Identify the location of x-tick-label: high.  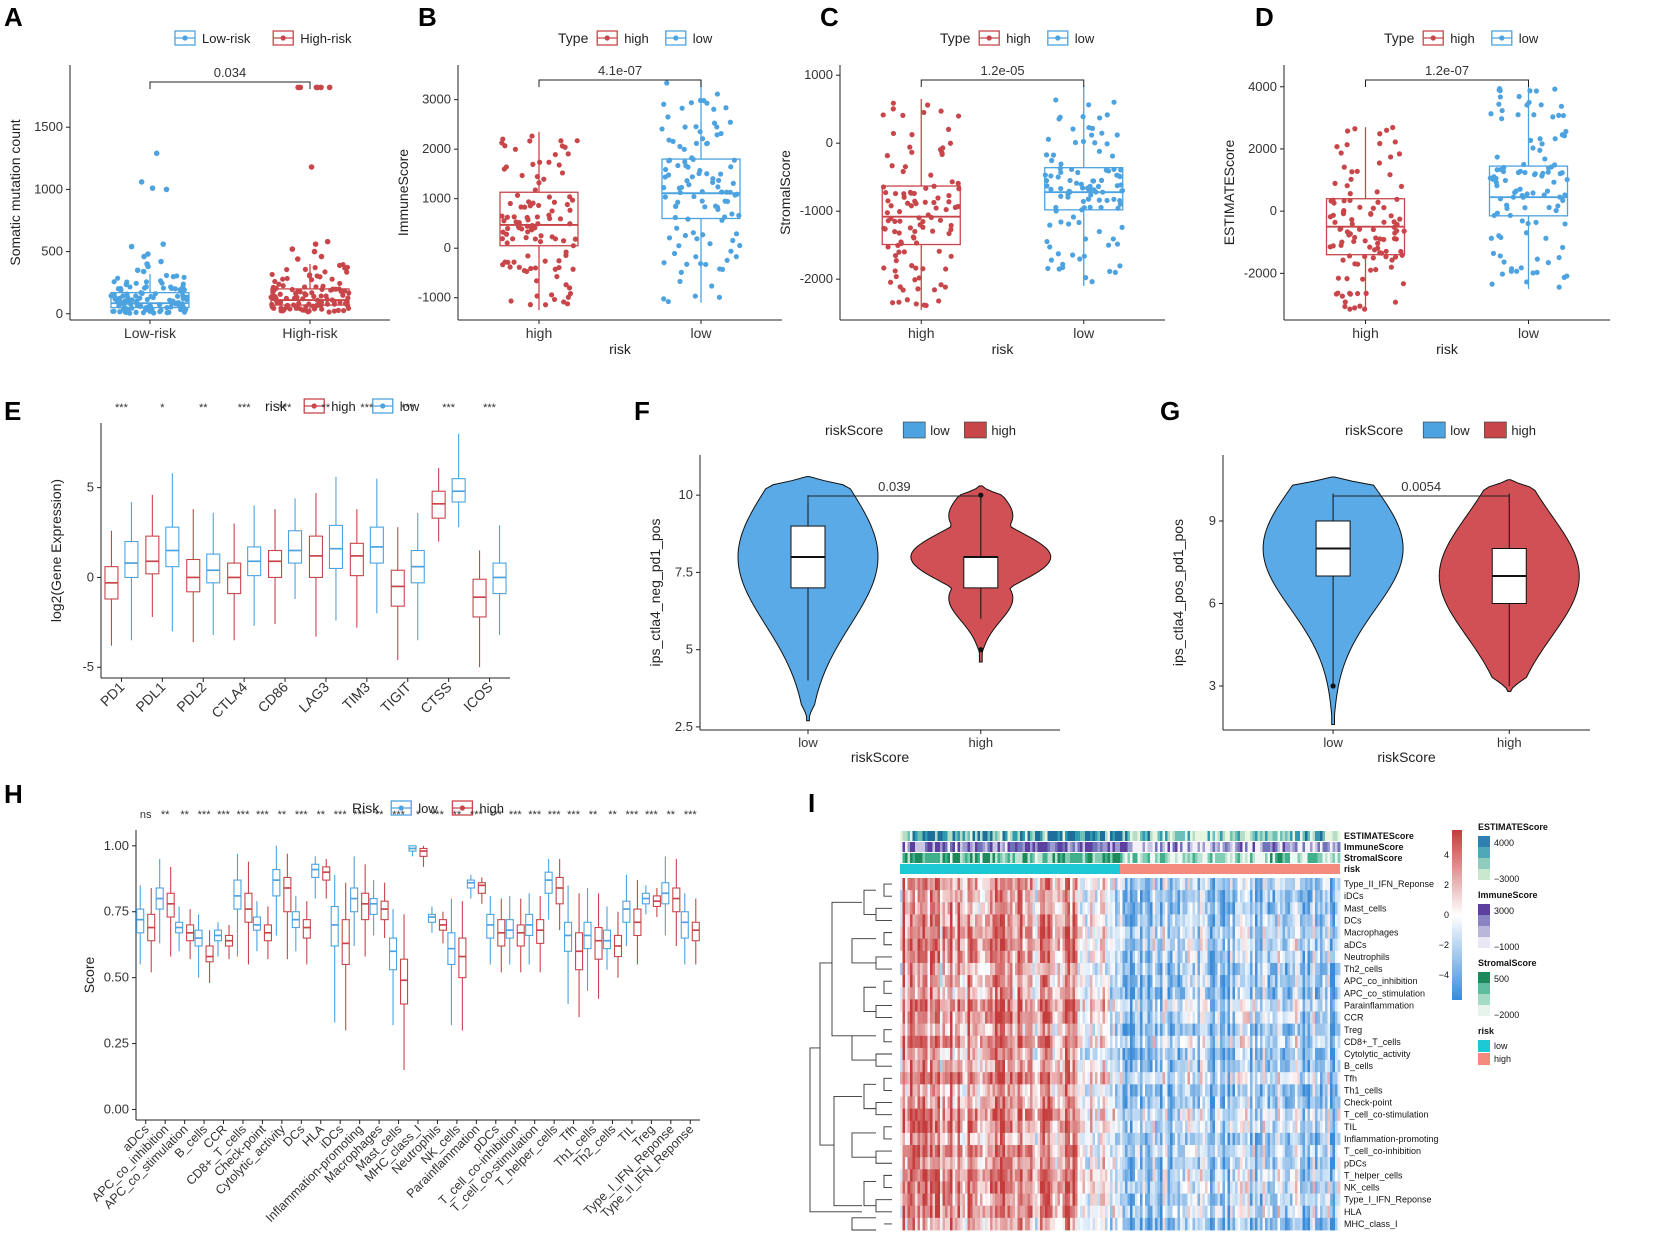
(1365, 333).